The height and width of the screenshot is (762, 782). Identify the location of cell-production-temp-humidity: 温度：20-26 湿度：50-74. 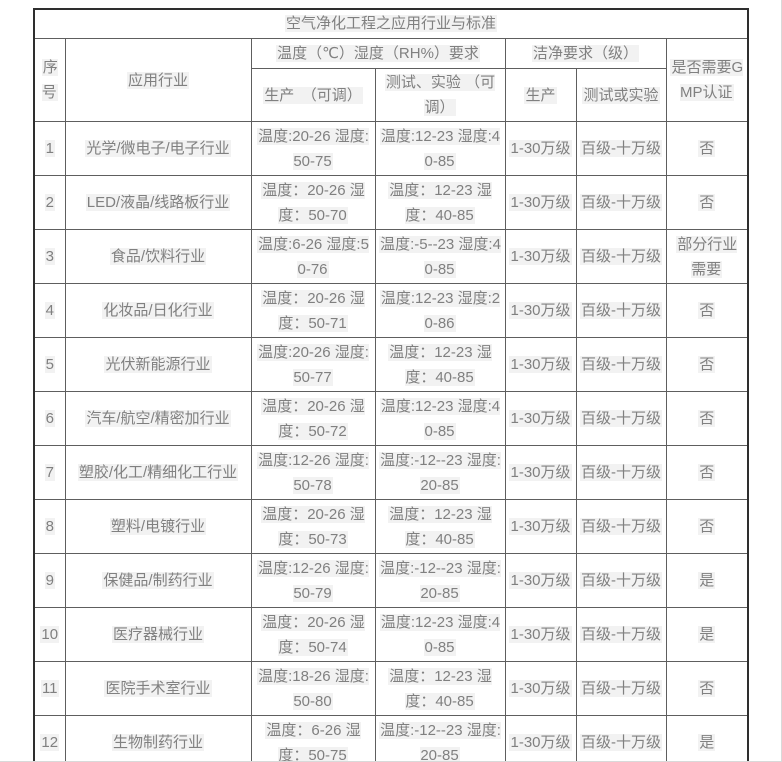
(313, 634).